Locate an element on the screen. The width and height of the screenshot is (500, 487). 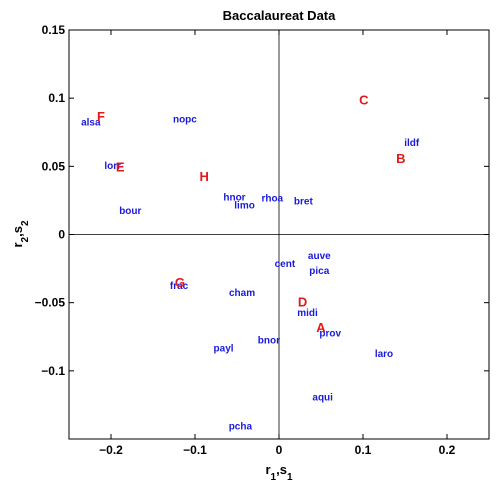
y-tick-label: 0 is located at coordinates (61, 235).